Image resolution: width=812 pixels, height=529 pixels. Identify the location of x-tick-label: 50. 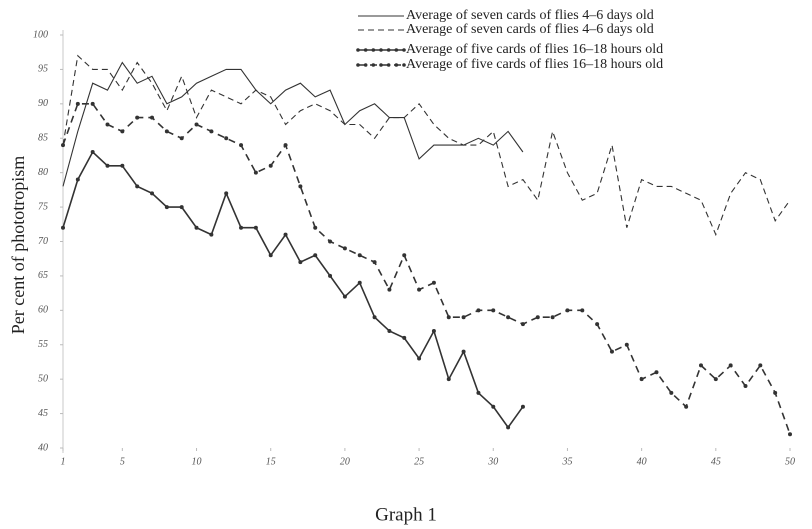
(790, 461).